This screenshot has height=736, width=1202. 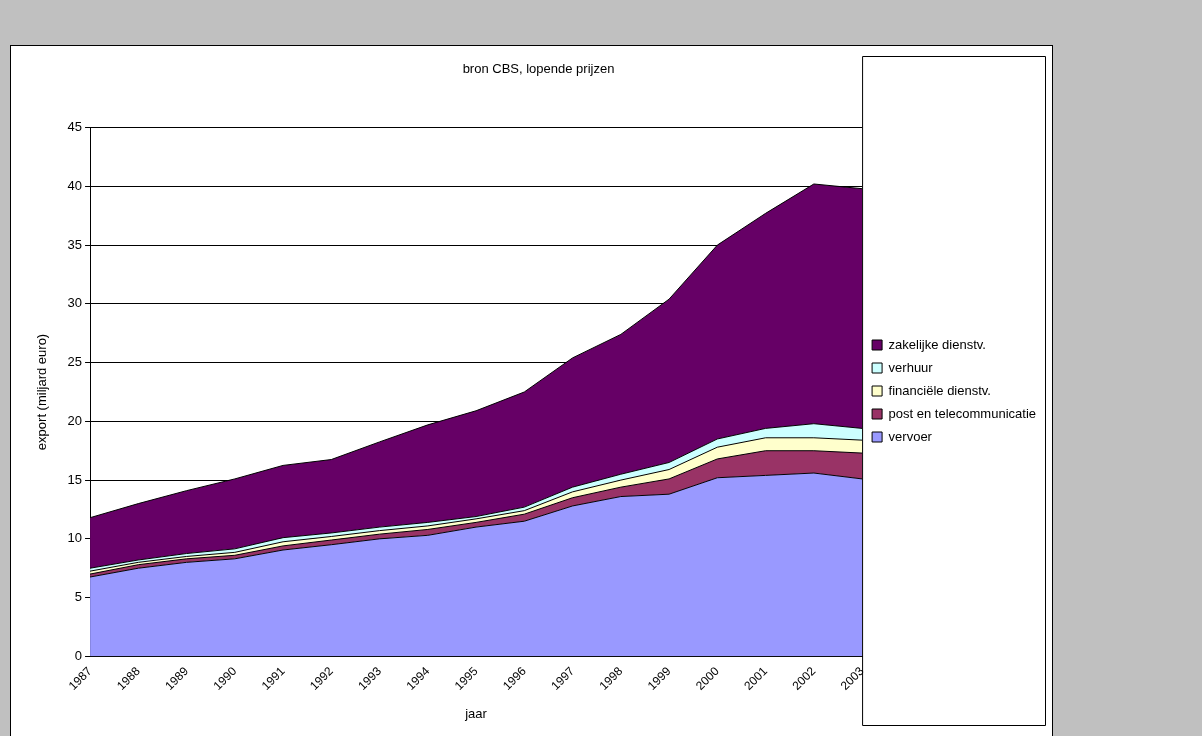 What do you see at coordinates (75, 420) in the screenshot?
I see `y-tick-label: 20` at bounding box center [75, 420].